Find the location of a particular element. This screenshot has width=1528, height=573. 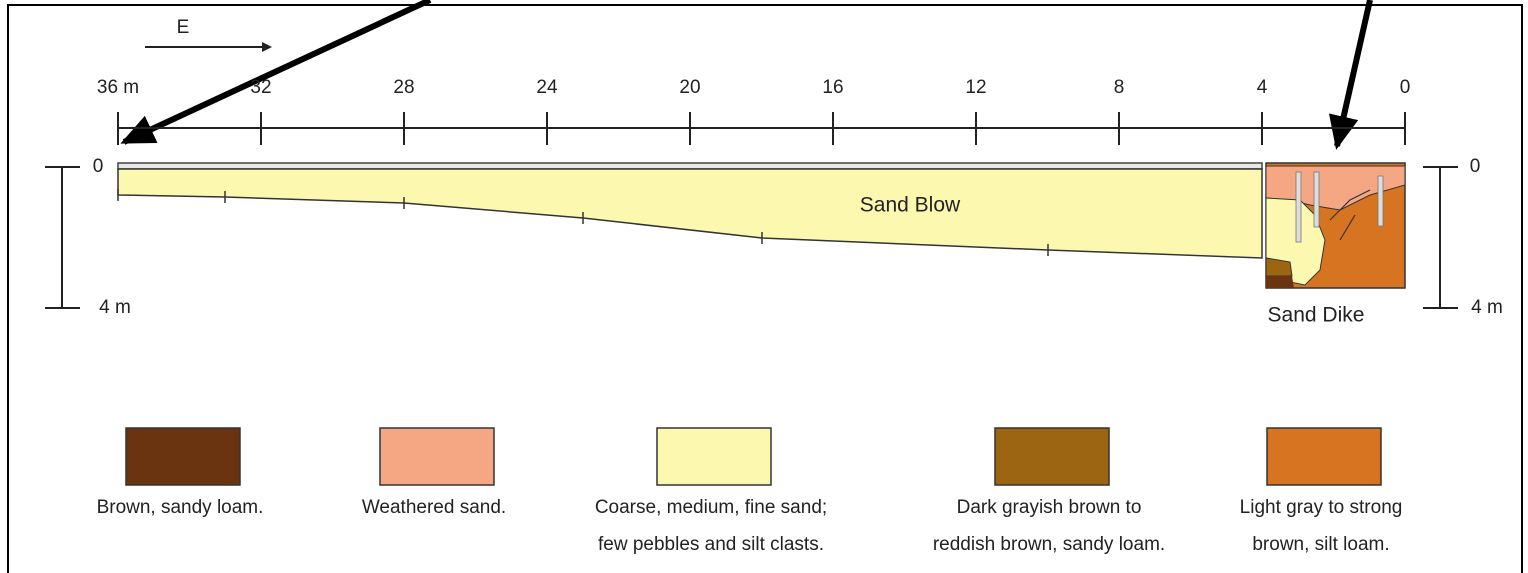

survey-ticks is located at coordinates (583, 222).